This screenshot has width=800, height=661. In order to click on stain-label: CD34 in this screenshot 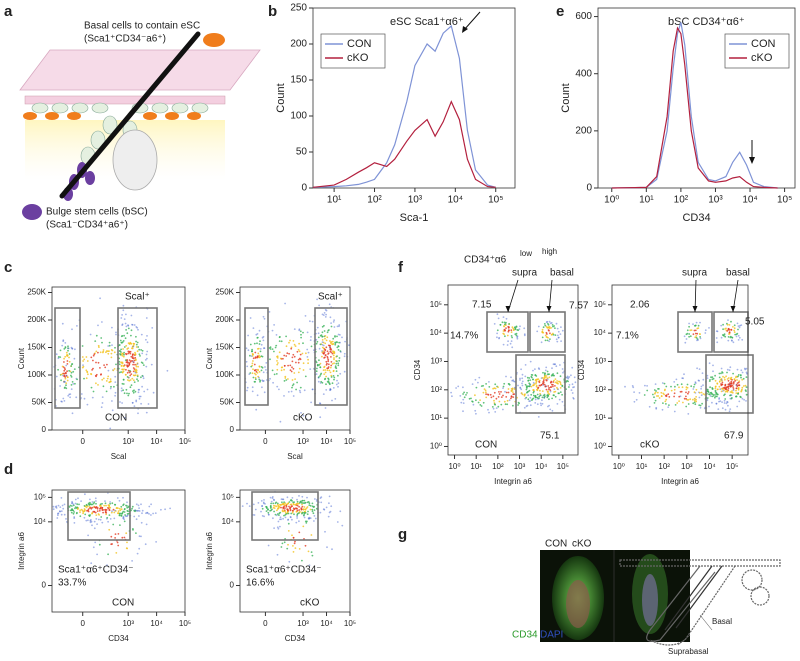, I will do `click(525, 635)`.